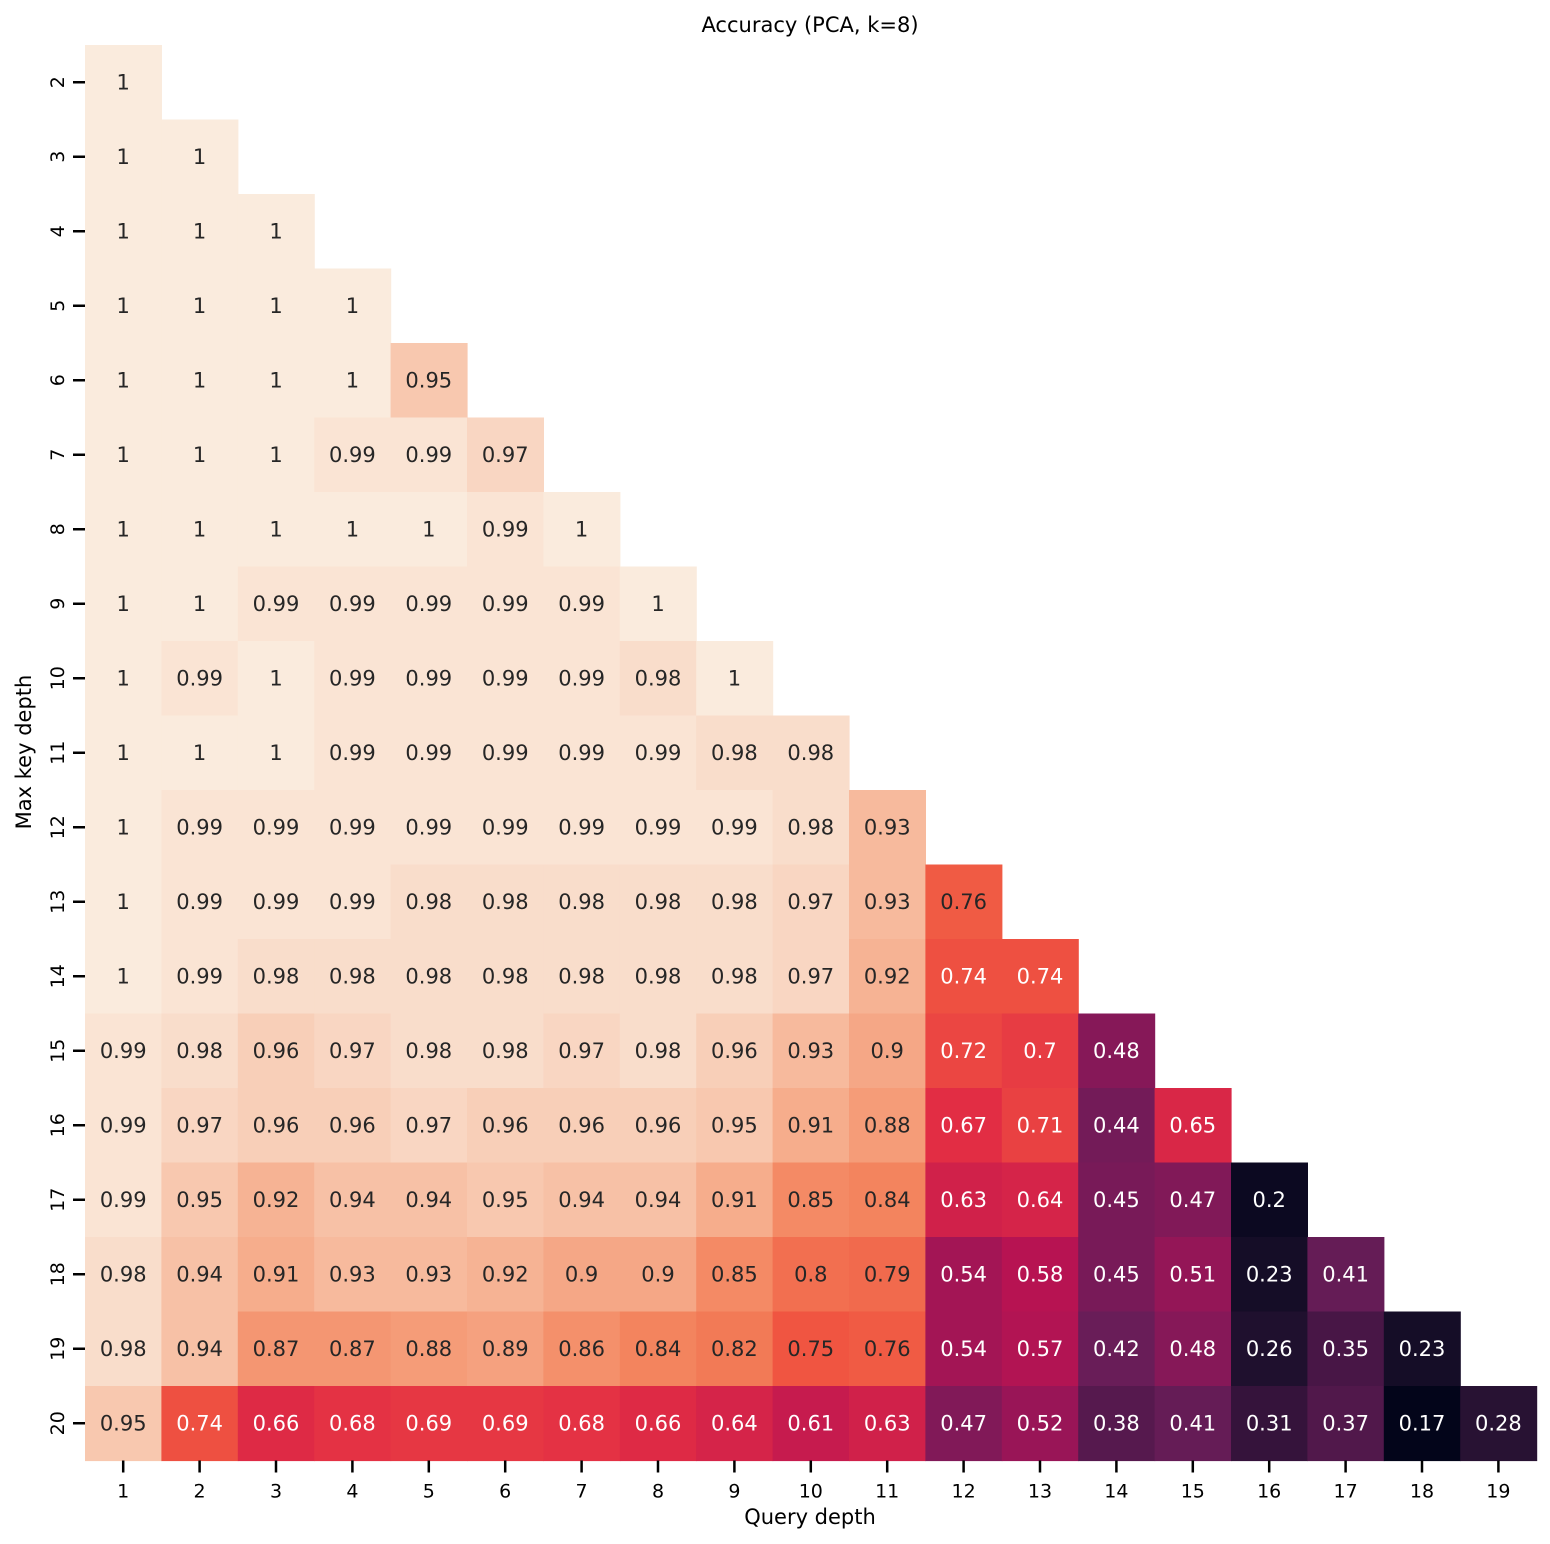 This screenshot has width=1550, height=1544. I want to click on x-axis-label: Query depth, so click(810, 1517).